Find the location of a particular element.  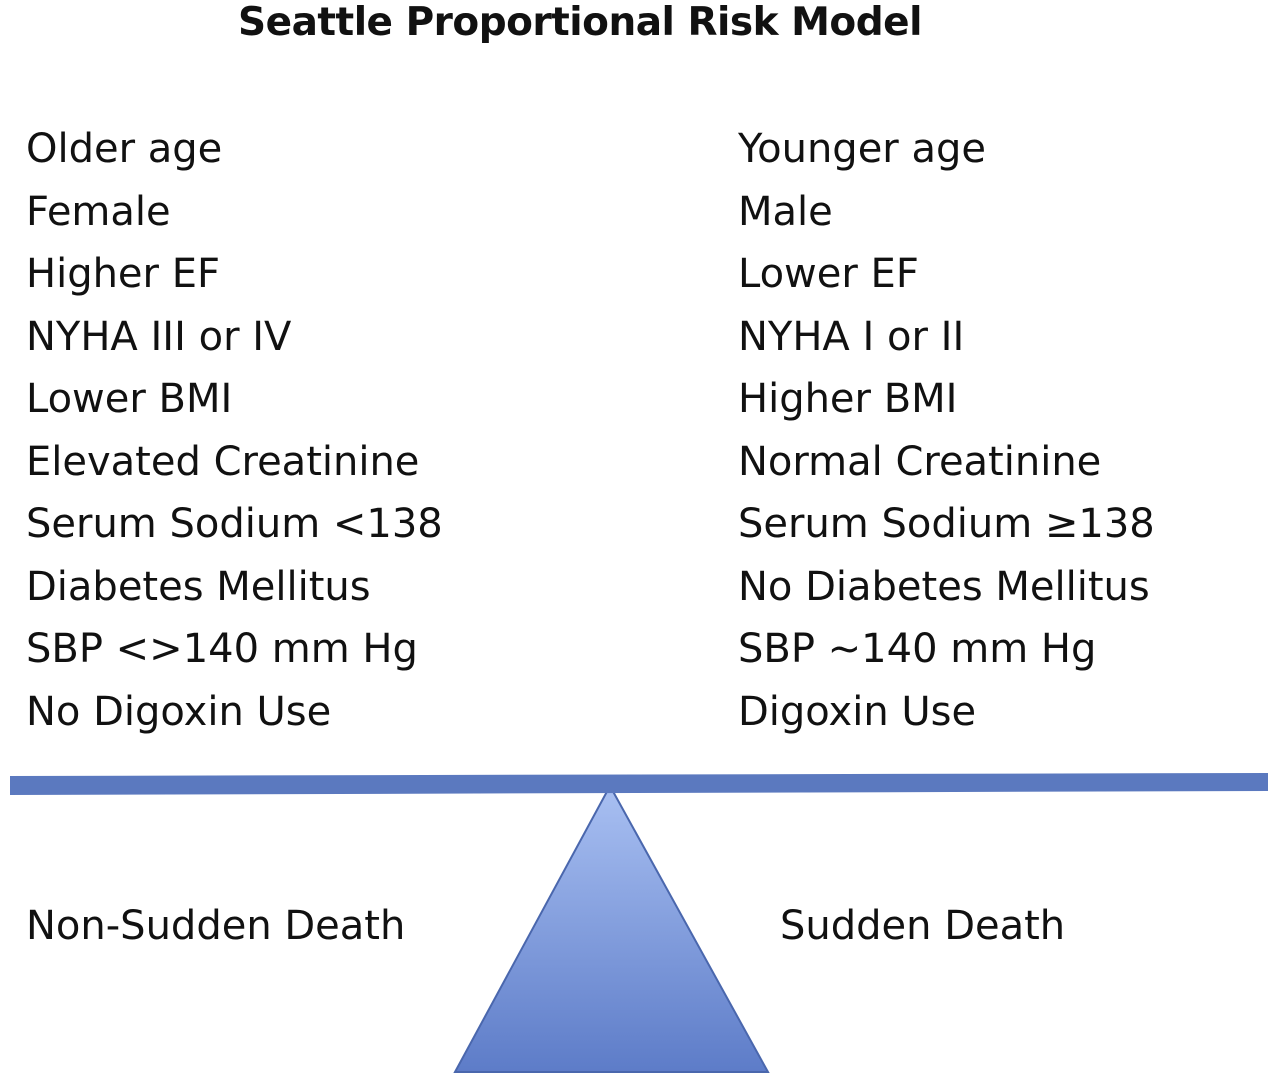

left-factor: No Digoxin Use is located at coordinates (179, 711).